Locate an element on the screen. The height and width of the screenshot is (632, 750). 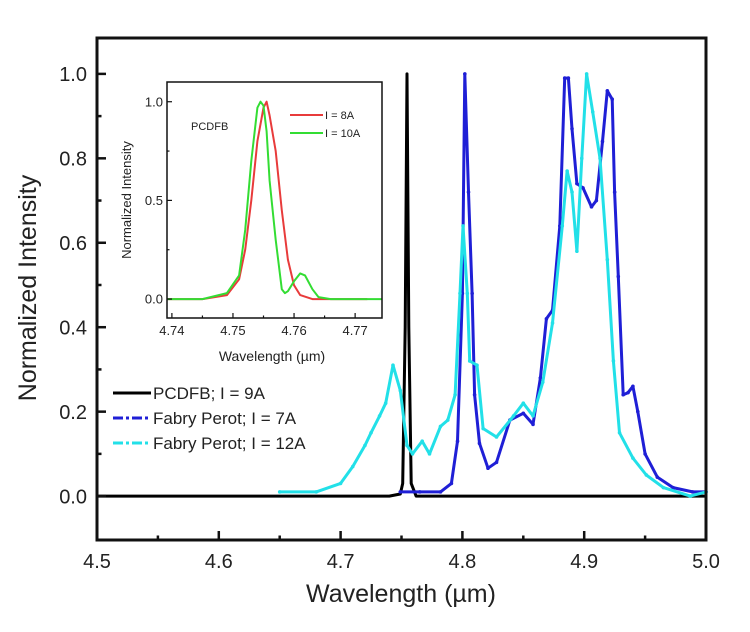
inset-y-tick-label: 0.5 is located at coordinates (154, 200).